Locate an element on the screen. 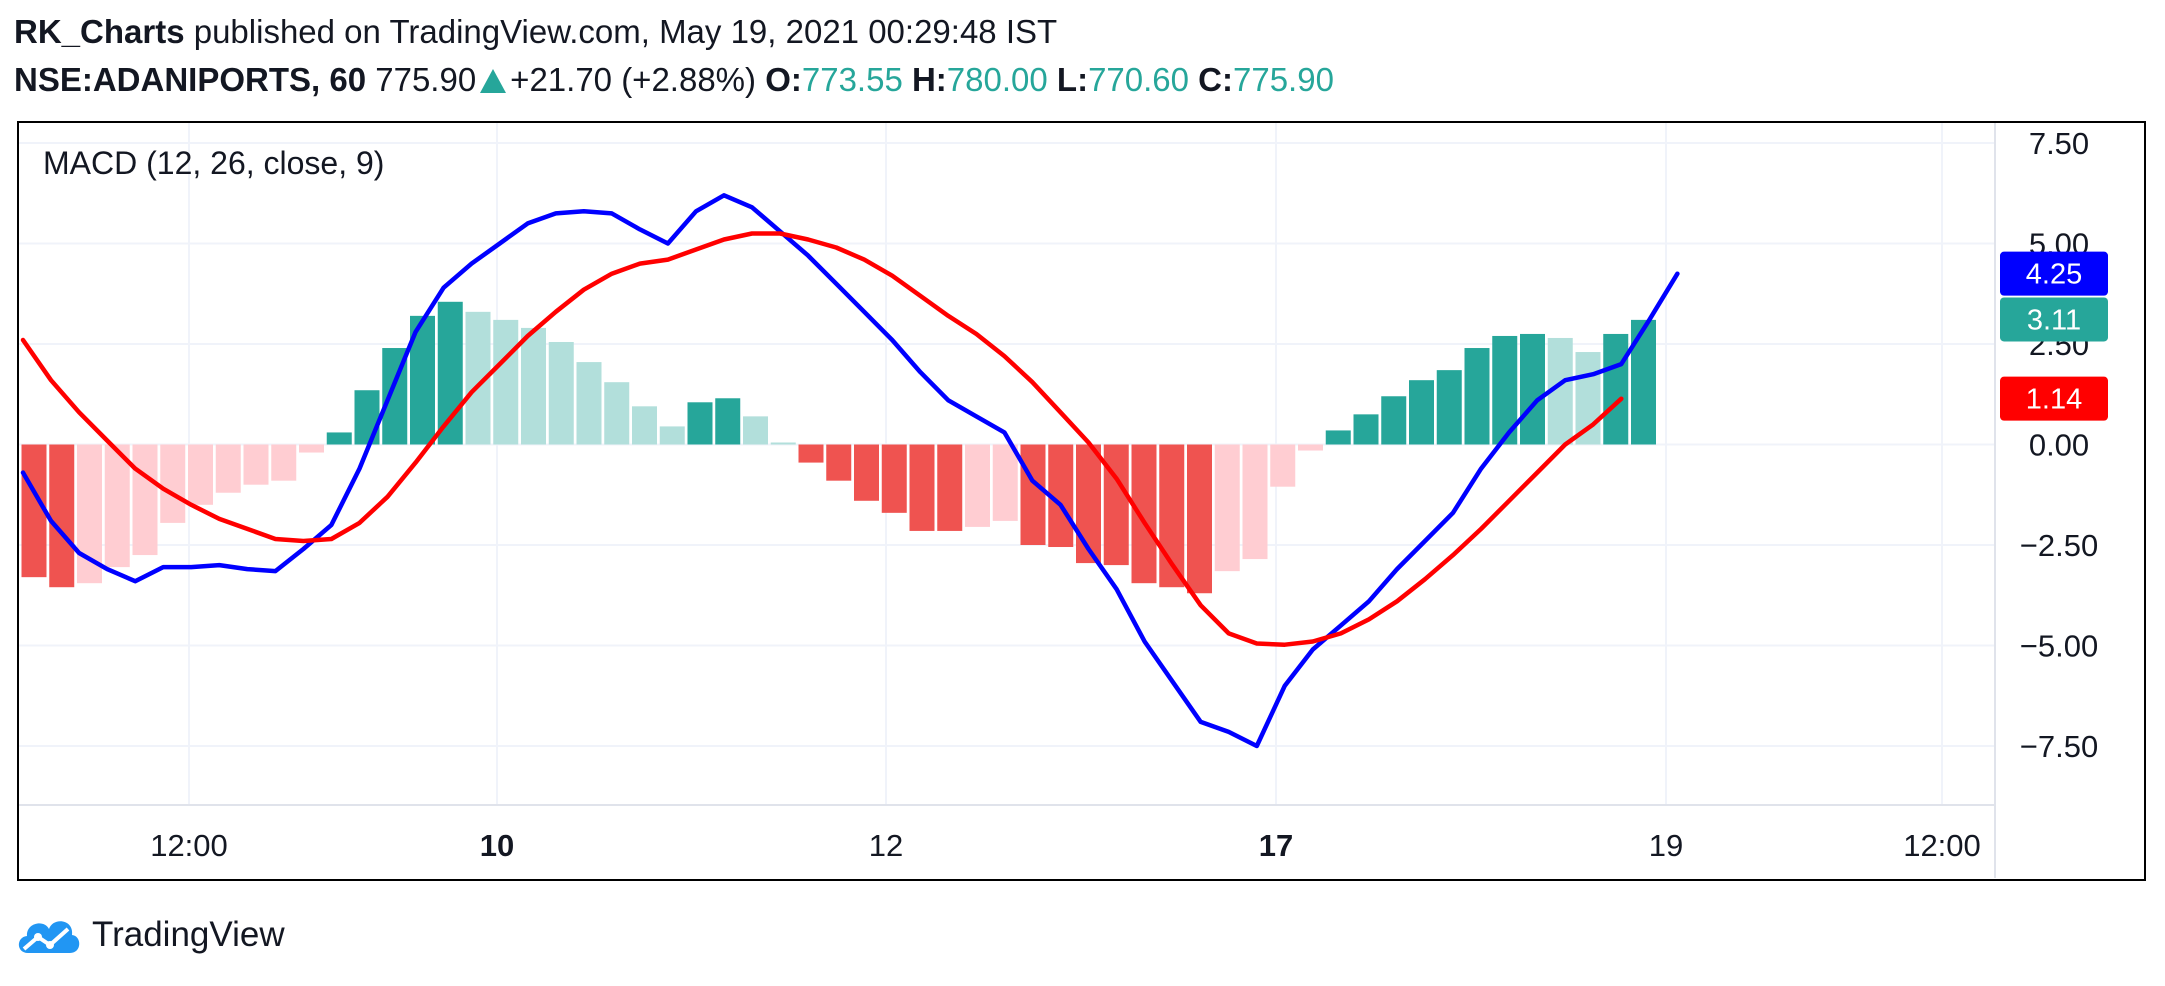 The width and height of the screenshot is (2165, 986). price-label-text: 4.25 is located at coordinates (2054, 275).